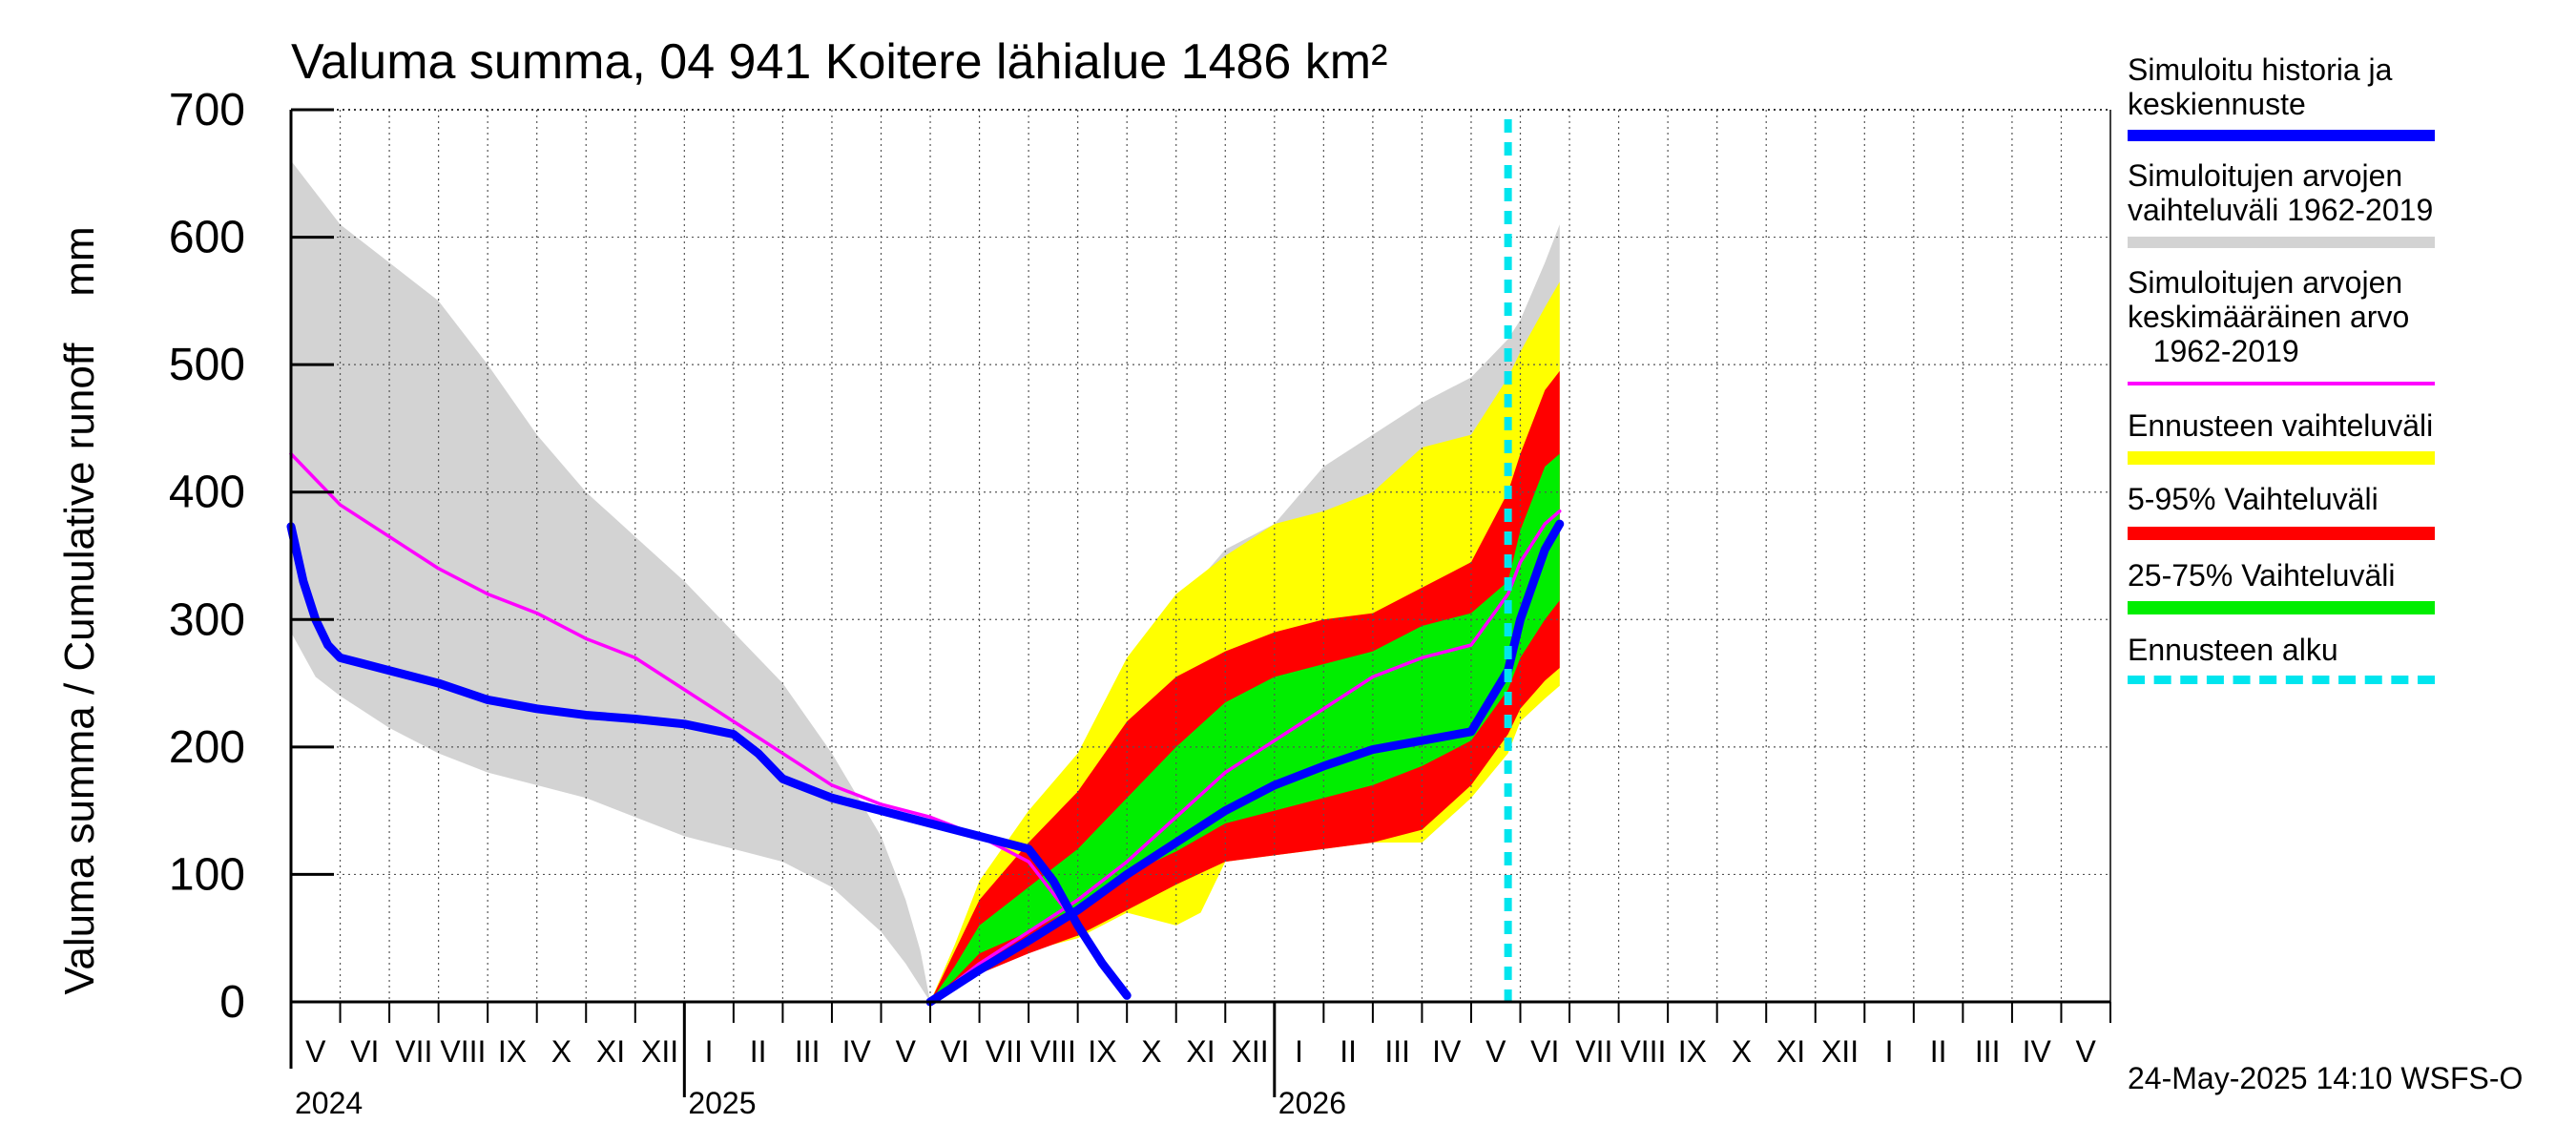 Image resolution: width=2576 pixels, height=1145 pixels. What do you see at coordinates (2281, 680) in the screenshot?
I see `legend-swatch-forecast-start` at bounding box center [2281, 680].